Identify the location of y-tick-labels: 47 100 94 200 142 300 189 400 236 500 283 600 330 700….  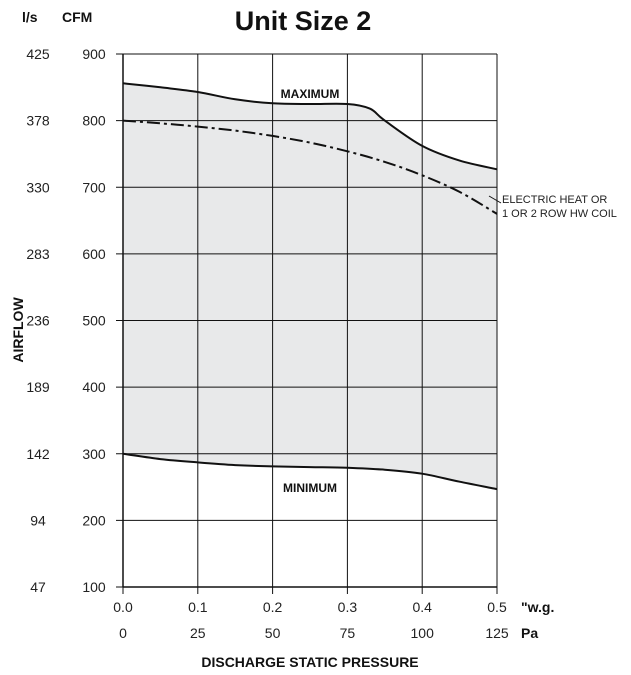
(66, 320).